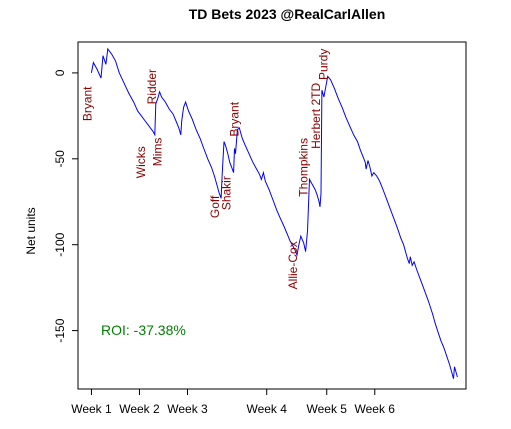 This screenshot has width=511, height=429. What do you see at coordinates (158, 152) in the screenshot?
I see `annotation-label: Mims` at bounding box center [158, 152].